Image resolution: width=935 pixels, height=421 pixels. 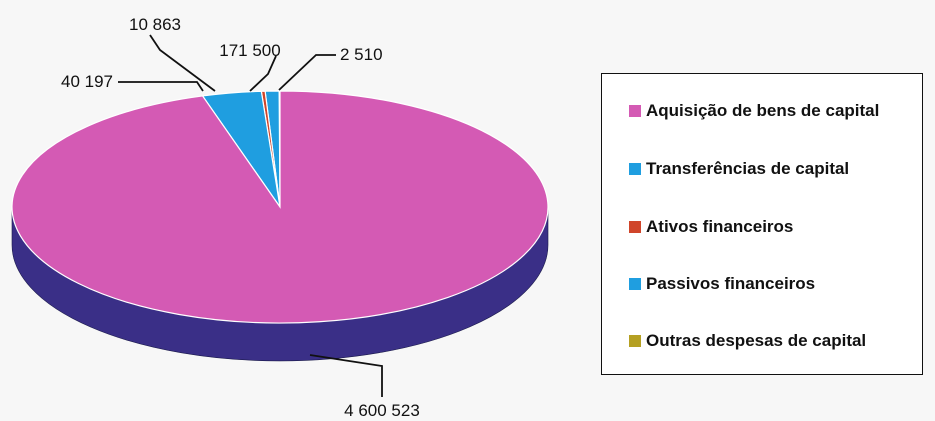 I want to click on legend-swatch-aquisicao, so click(x=635, y=111).